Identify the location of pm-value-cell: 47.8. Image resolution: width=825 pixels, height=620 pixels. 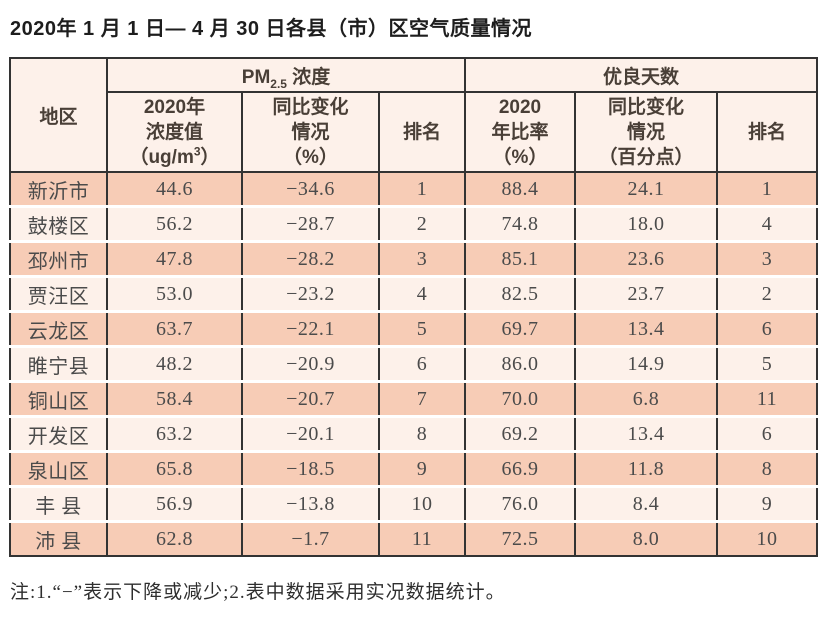
(174, 258).